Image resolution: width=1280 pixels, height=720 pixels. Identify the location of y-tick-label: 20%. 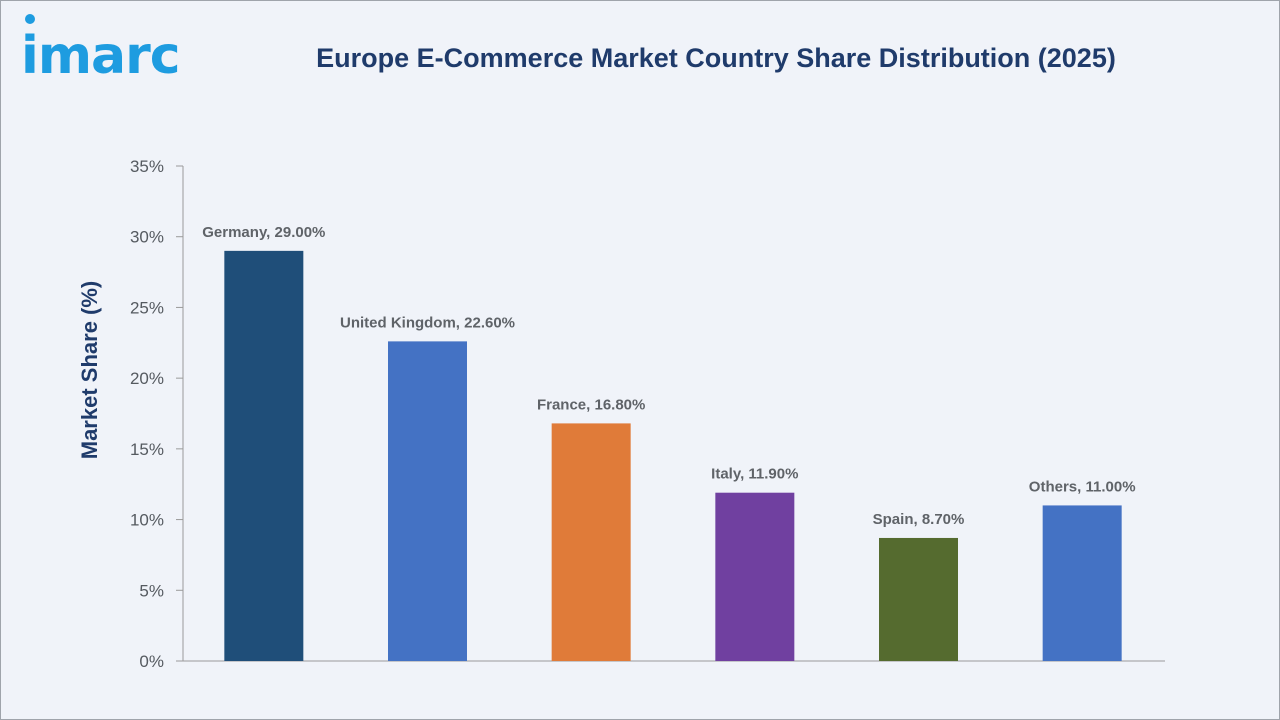
(147, 378).